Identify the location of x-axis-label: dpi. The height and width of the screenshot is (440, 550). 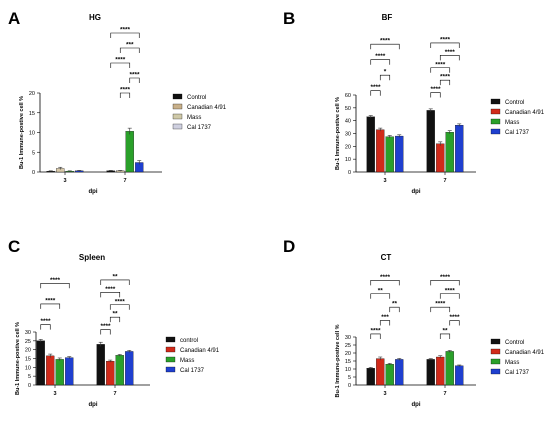
(416, 405).